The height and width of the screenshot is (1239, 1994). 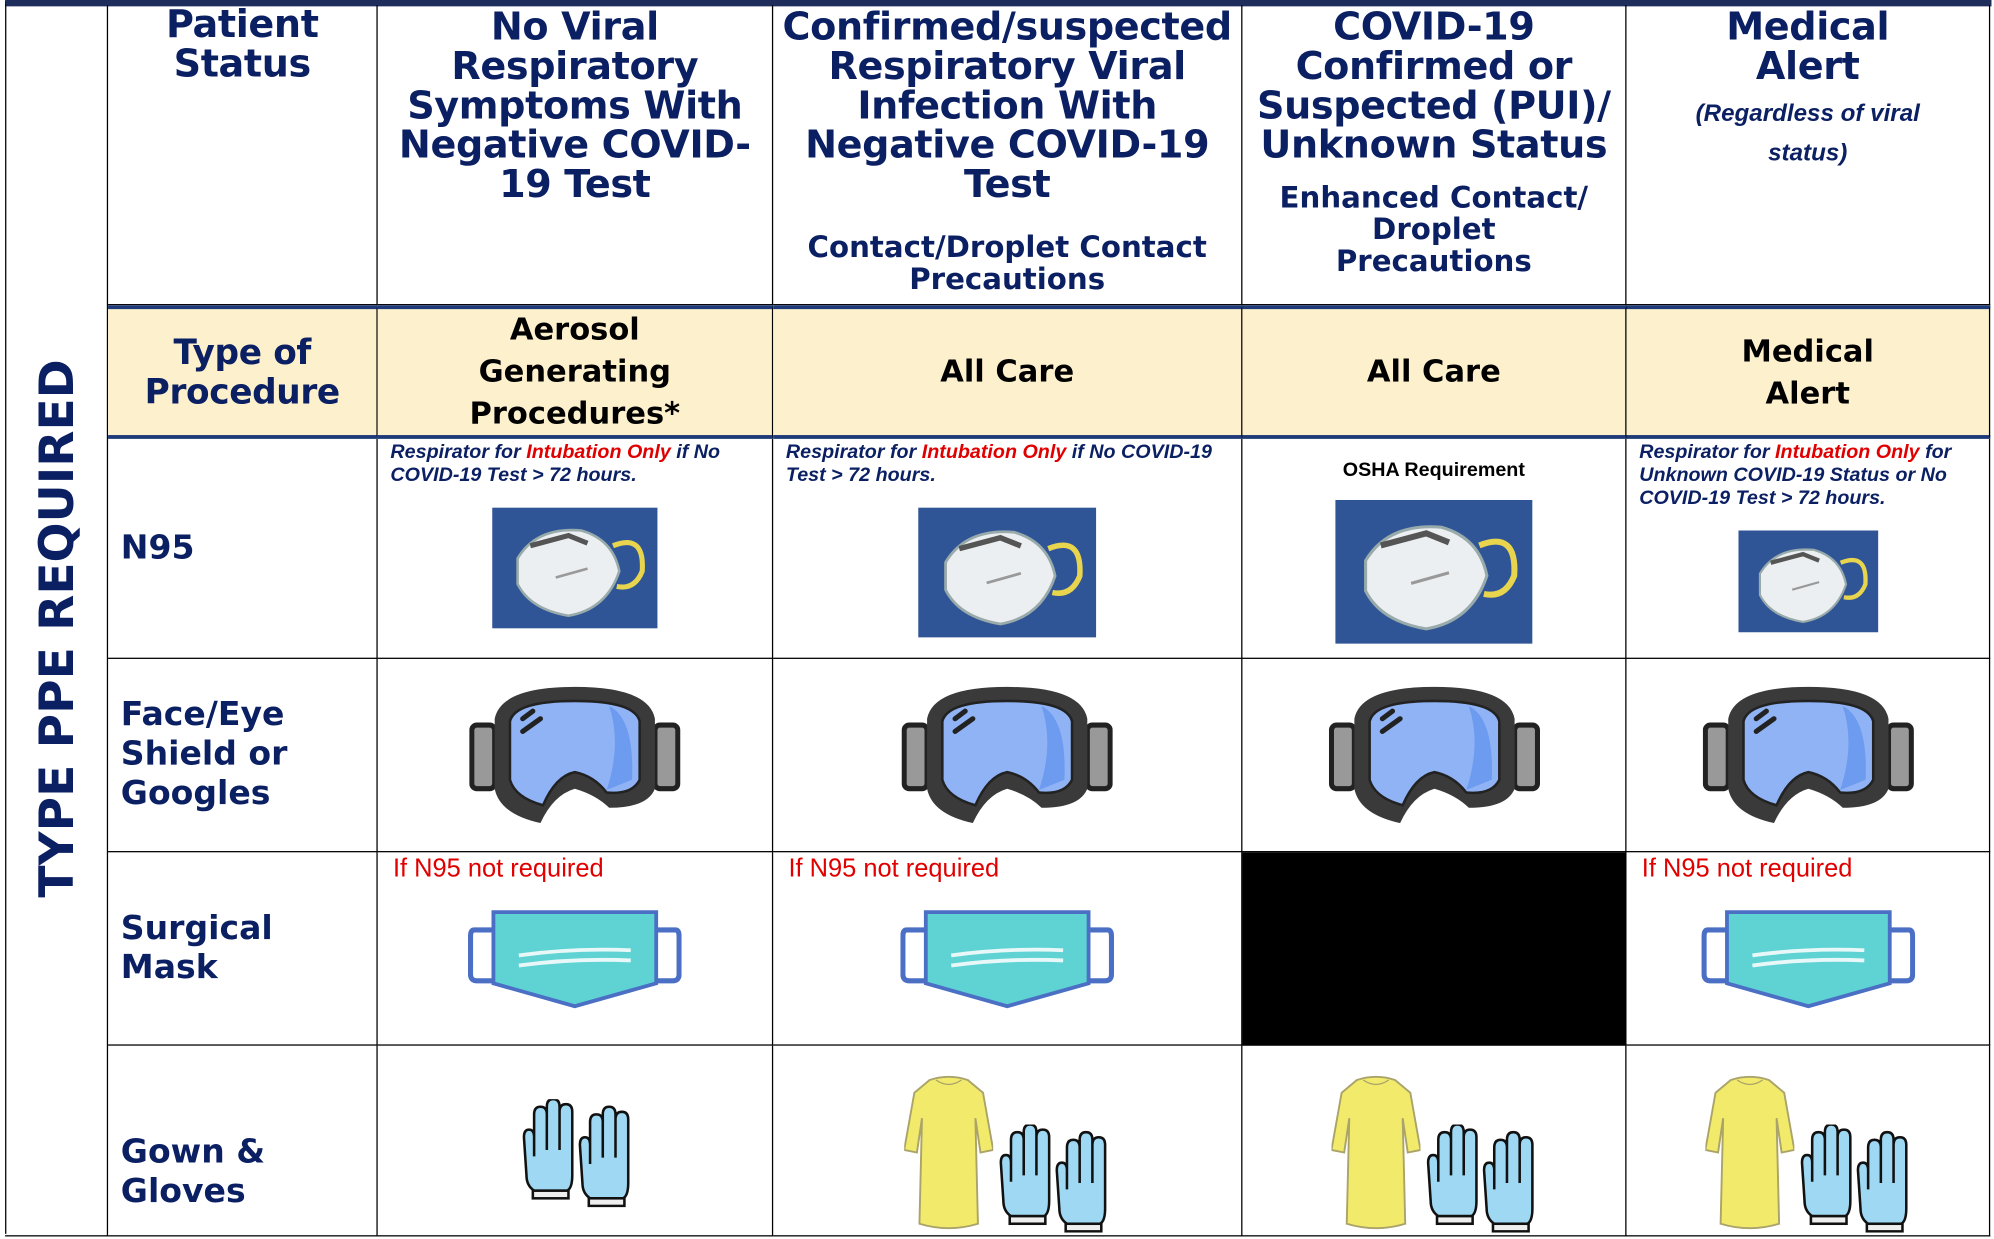 What do you see at coordinates (243, 755) in the screenshot?
I see `row-label-cell: Face/Eye Shield or Googles` at bounding box center [243, 755].